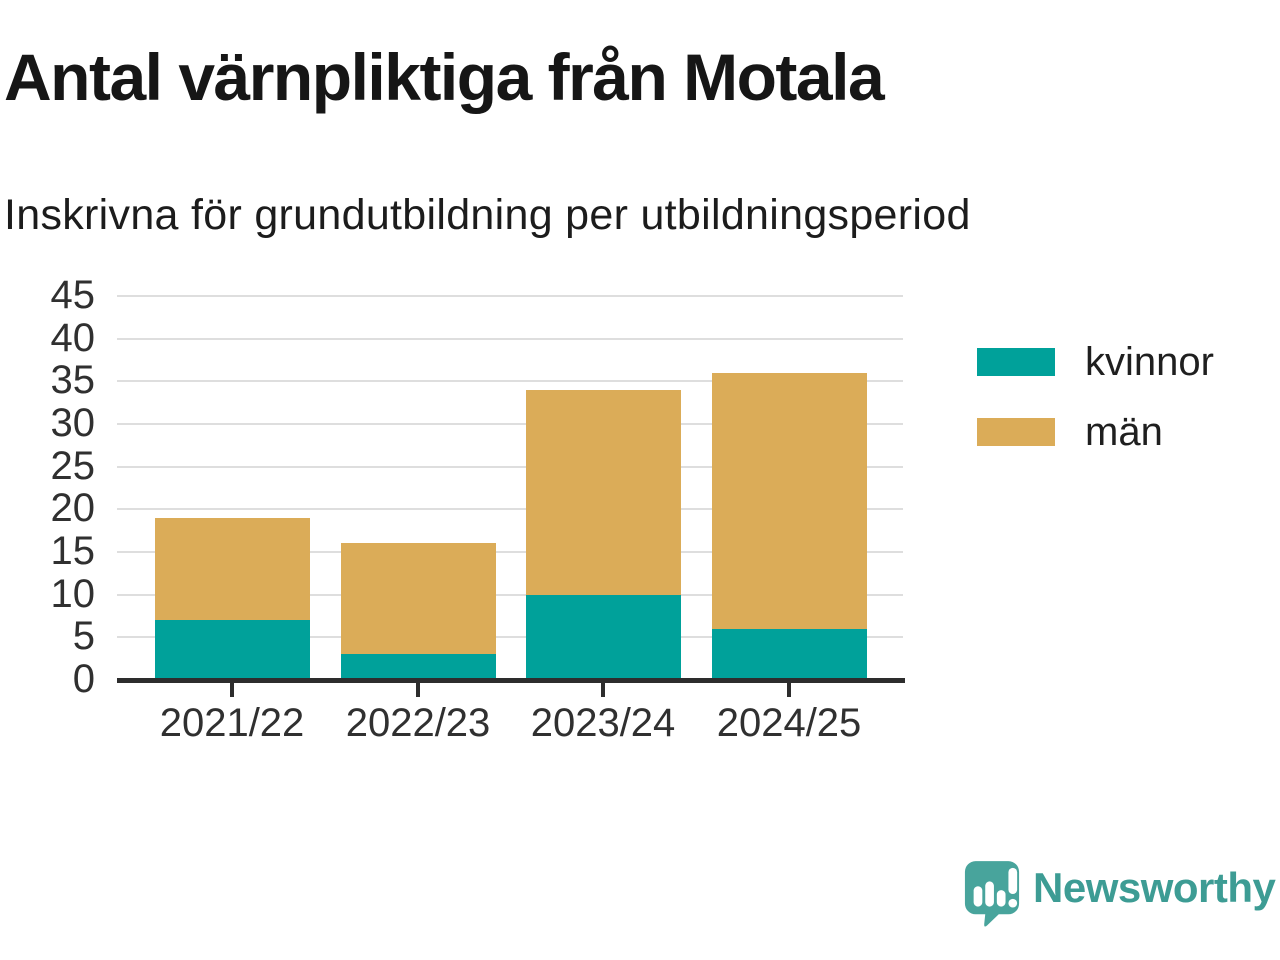 This screenshot has height=960, width=1280. Describe the element at coordinates (83, 679) in the screenshot. I see `y-axis-label: 0` at that location.